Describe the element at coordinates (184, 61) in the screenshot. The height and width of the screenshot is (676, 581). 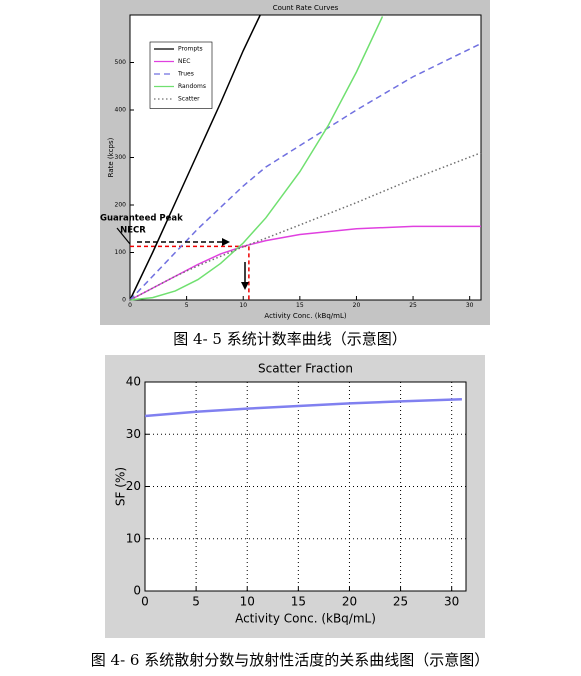
I see `legend-label: NEC` at that location.